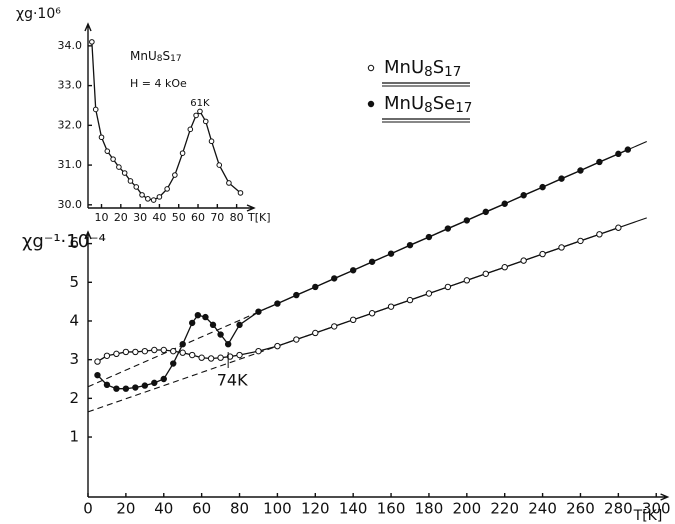 The image size is (675, 524). What do you see at coordinates (156, 57) in the screenshot?
I see `inset-annotation: MnU8S17` at bounding box center [156, 57].